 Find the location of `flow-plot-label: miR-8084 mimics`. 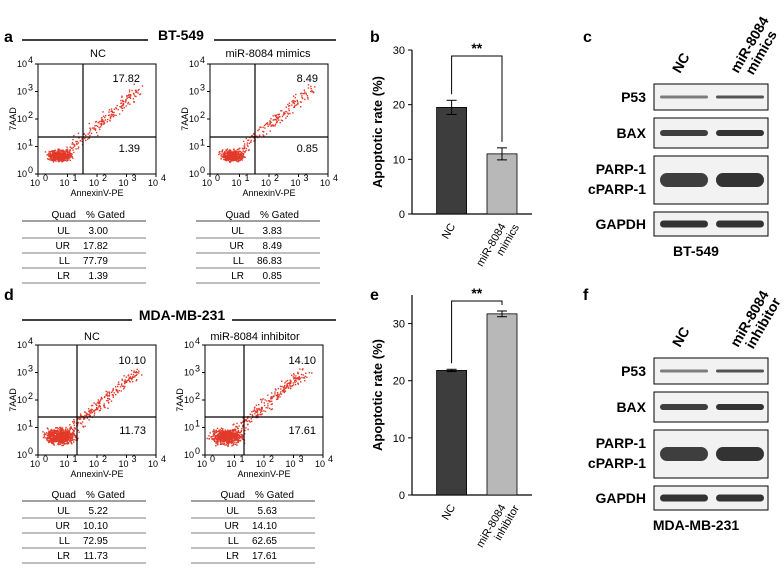

flow-plot-label: miR-8084 mimics is located at coordinates (268, 54).